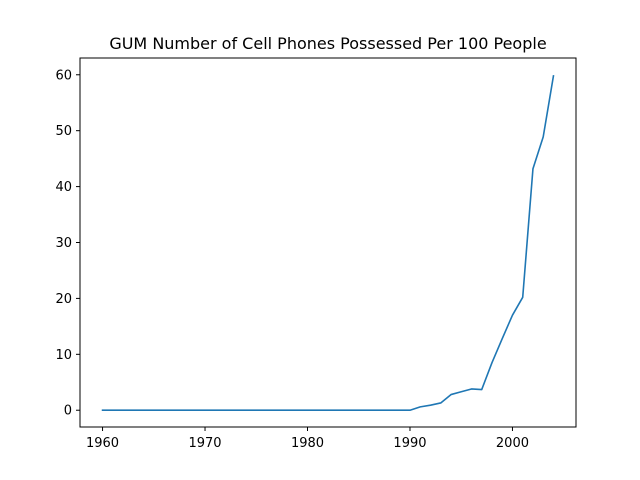 This screenshot has height=480, width=640. What do you see at coordinates (63, 243) in the screenshot?
I see `y-tick-label: 30` at bounding box center [63, 243].